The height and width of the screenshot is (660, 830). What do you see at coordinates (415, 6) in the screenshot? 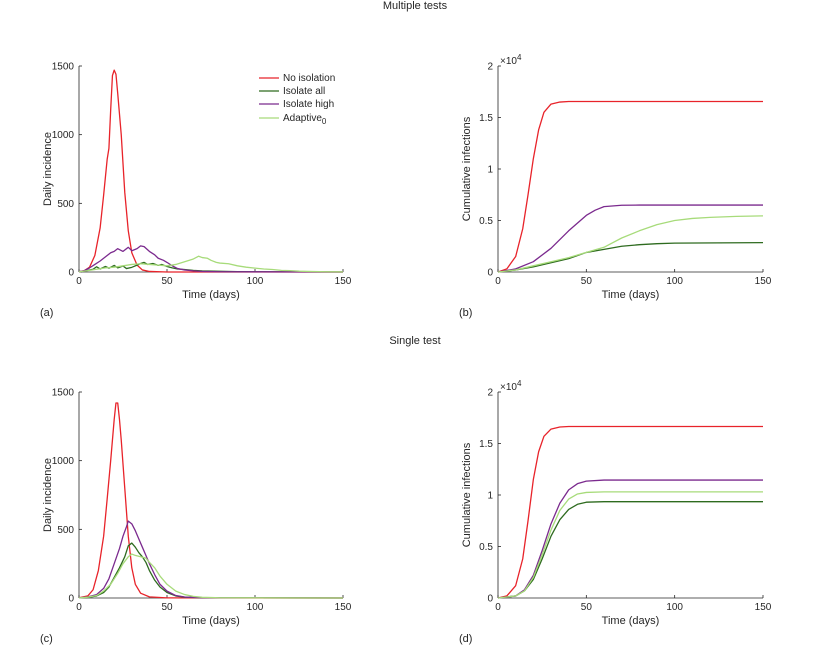
I see `top-title: Multiple tests` at bounding box center [415, 6].